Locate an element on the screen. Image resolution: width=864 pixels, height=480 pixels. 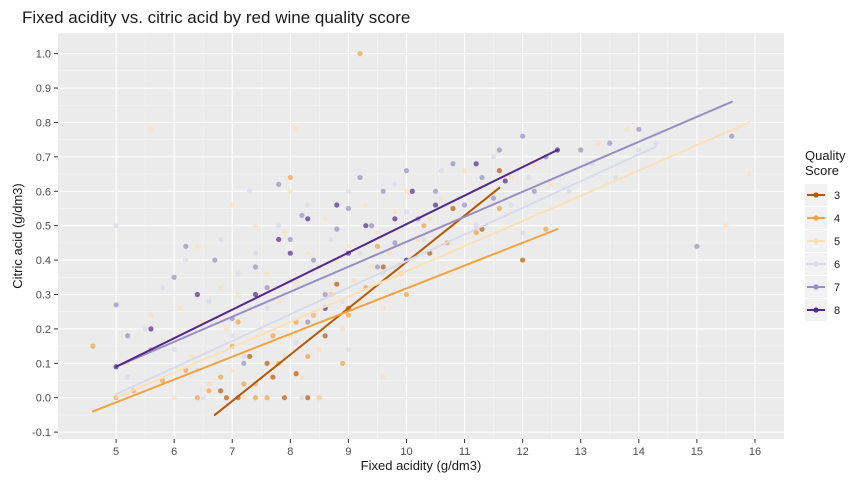
legend-key-point-q8 is located at coordinates (816, 310).